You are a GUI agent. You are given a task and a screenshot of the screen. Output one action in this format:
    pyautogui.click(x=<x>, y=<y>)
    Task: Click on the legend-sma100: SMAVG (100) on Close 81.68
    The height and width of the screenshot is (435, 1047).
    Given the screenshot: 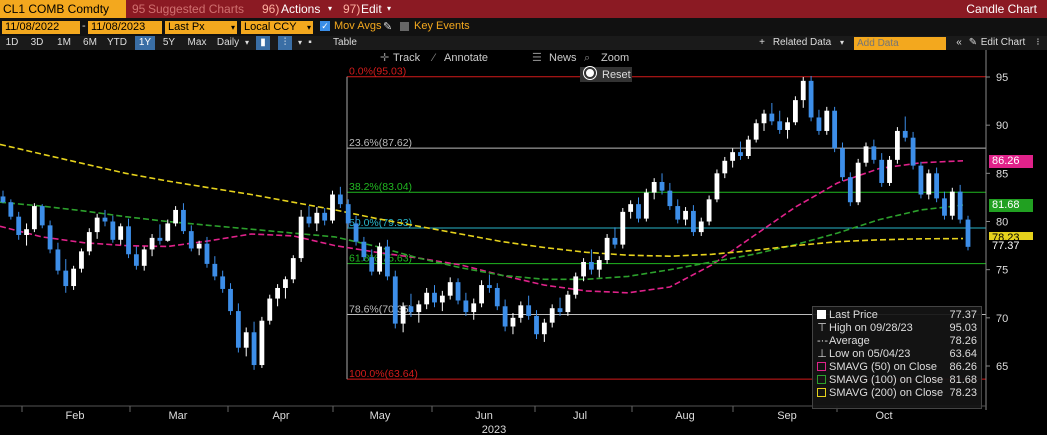 What is the action you would take?
    pyautogui.click(x=897, y=380)
    